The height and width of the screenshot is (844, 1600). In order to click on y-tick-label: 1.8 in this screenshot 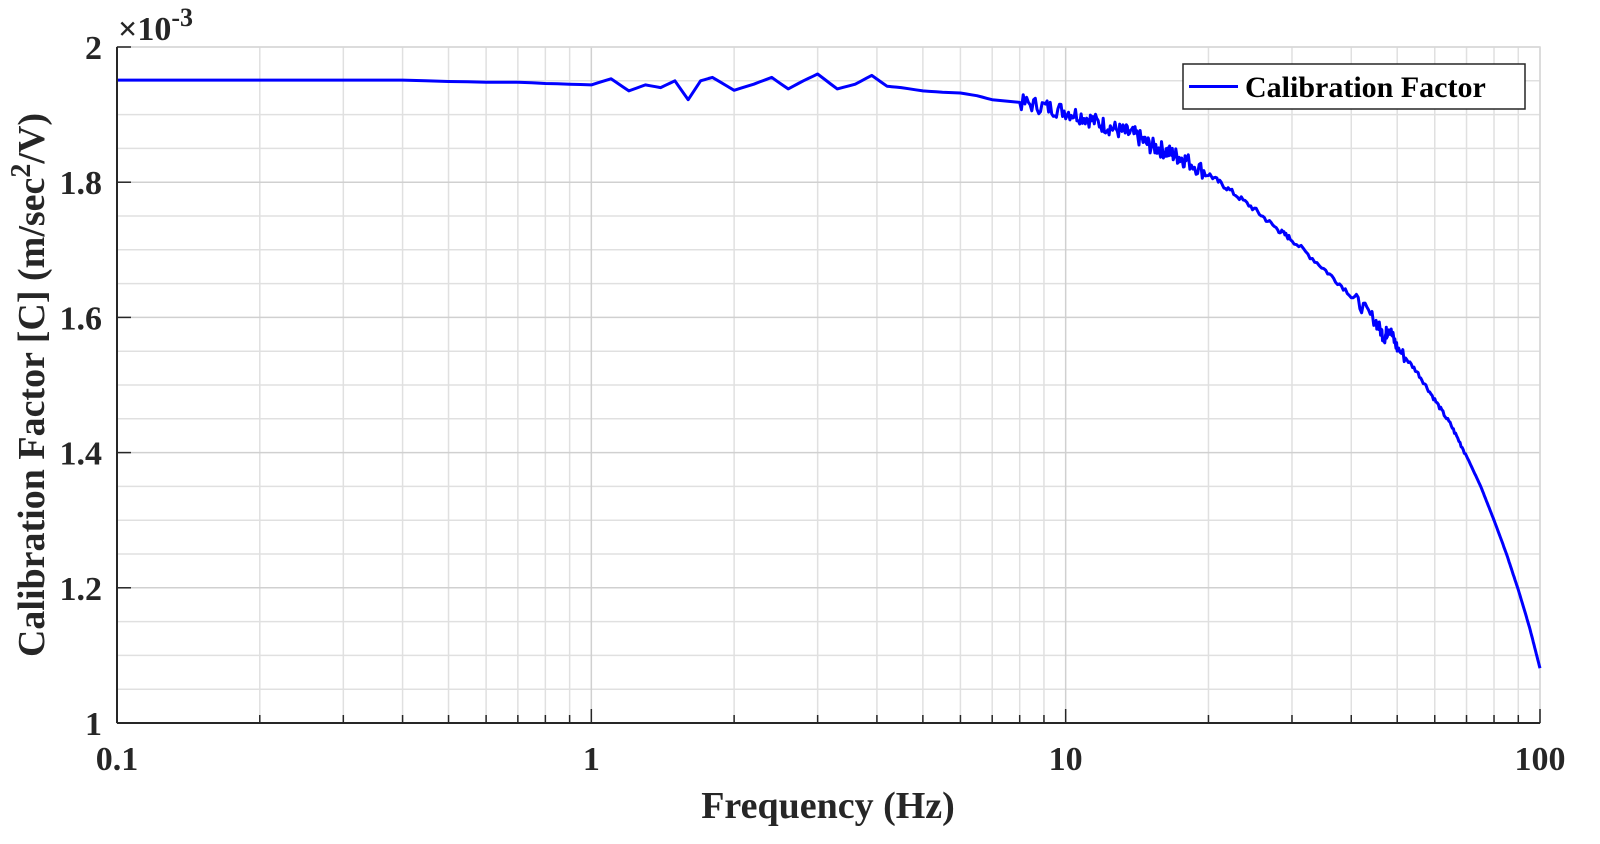, I will do `click(81, 183)`.